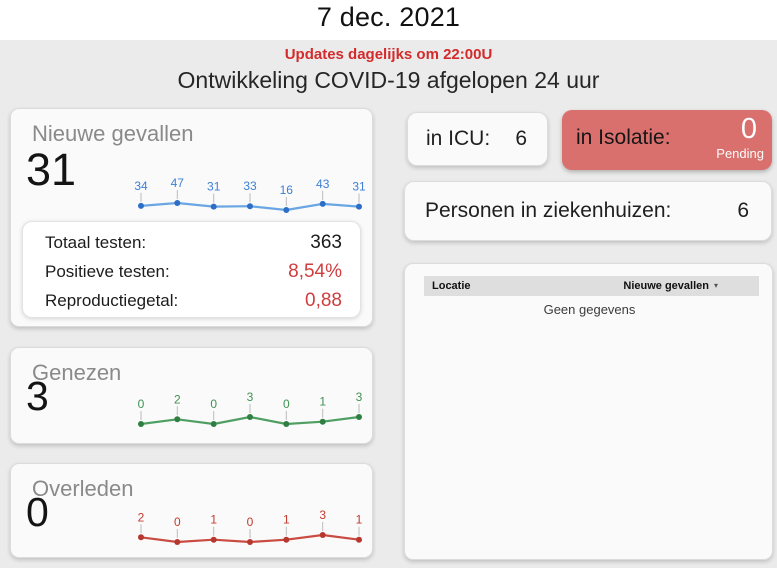 This screenshot has height=568, width=777. I want to click on ziekenhuizen-label: Personen in ziekenhuizen:, so click(548, 210).